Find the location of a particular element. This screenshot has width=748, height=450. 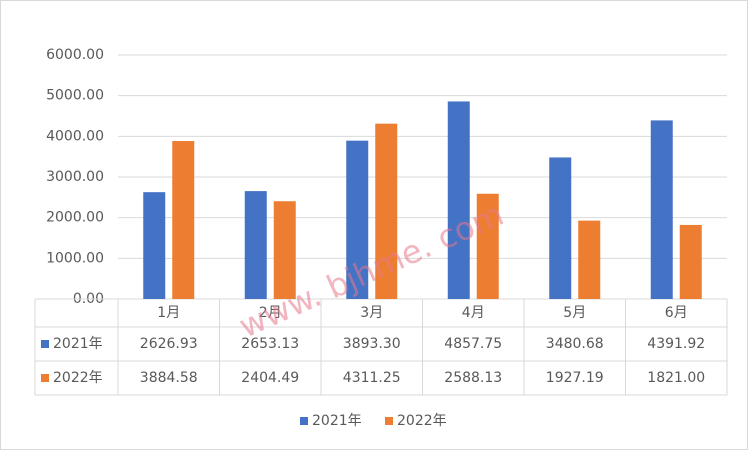

table-value: 3884.58 is located at coordinates (169, 378).